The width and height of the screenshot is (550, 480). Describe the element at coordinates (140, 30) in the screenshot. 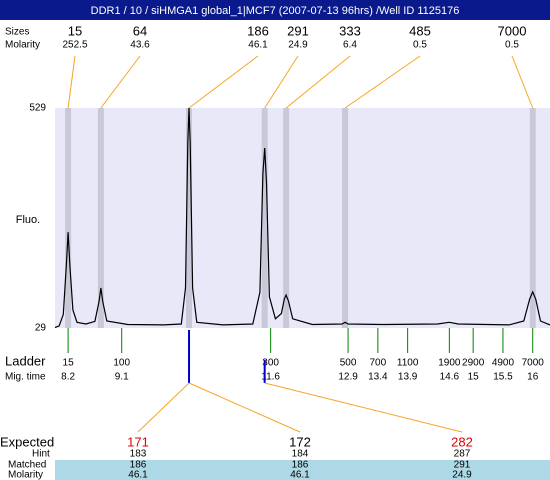

I see `peak-size: 64` at that location.